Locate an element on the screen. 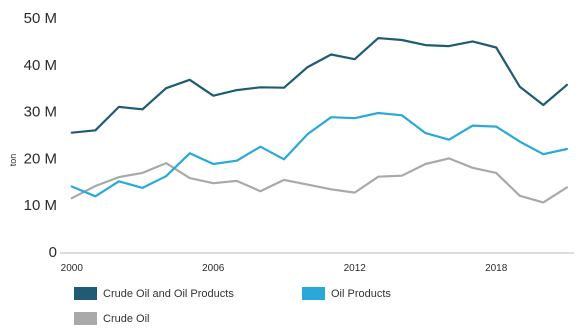 The image size is (579, 329). x-tick-label: 2018 is located at coordinates (496, 268).